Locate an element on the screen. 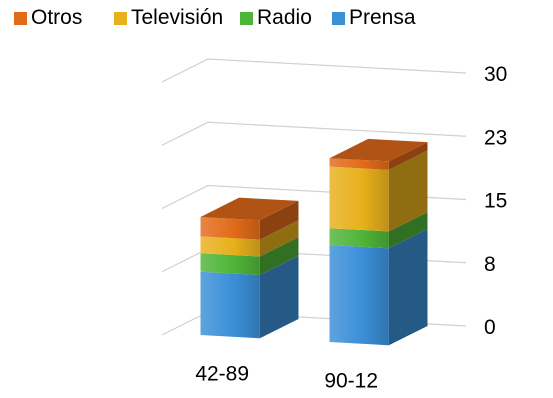  chart-legend: Otros Televisión Radio Prensa is located at coordinates (276, 19).